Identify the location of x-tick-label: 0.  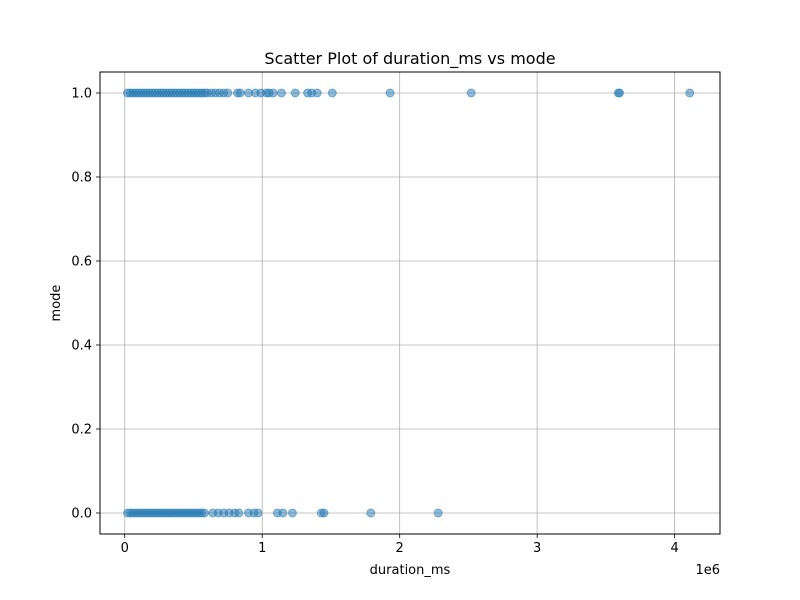
(125, 548).